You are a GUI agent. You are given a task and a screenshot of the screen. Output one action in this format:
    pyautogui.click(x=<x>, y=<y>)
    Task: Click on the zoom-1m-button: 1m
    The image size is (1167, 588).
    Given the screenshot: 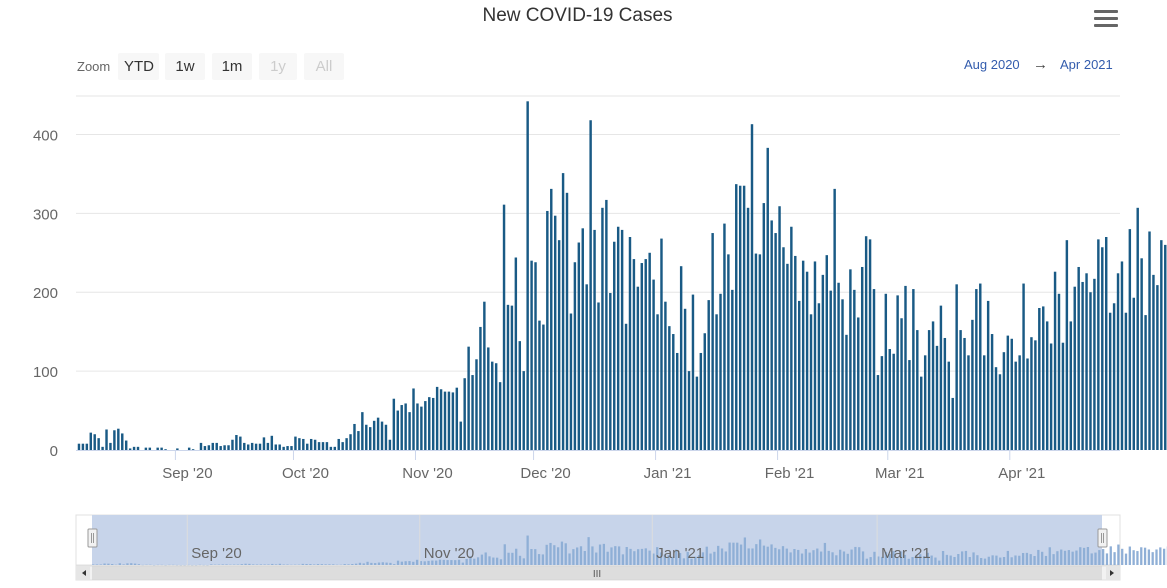 What is the action you would take?
    pyautogui.click(x=232, y=66)
    